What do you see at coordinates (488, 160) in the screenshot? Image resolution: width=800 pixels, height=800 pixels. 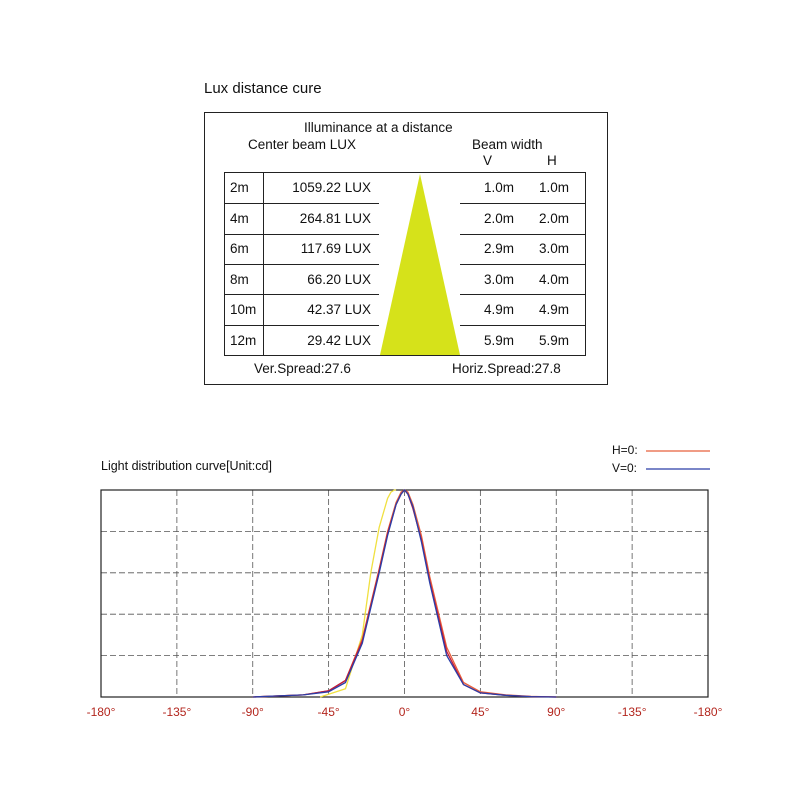 I see `v-header: V` at bounding box center [488, 160].